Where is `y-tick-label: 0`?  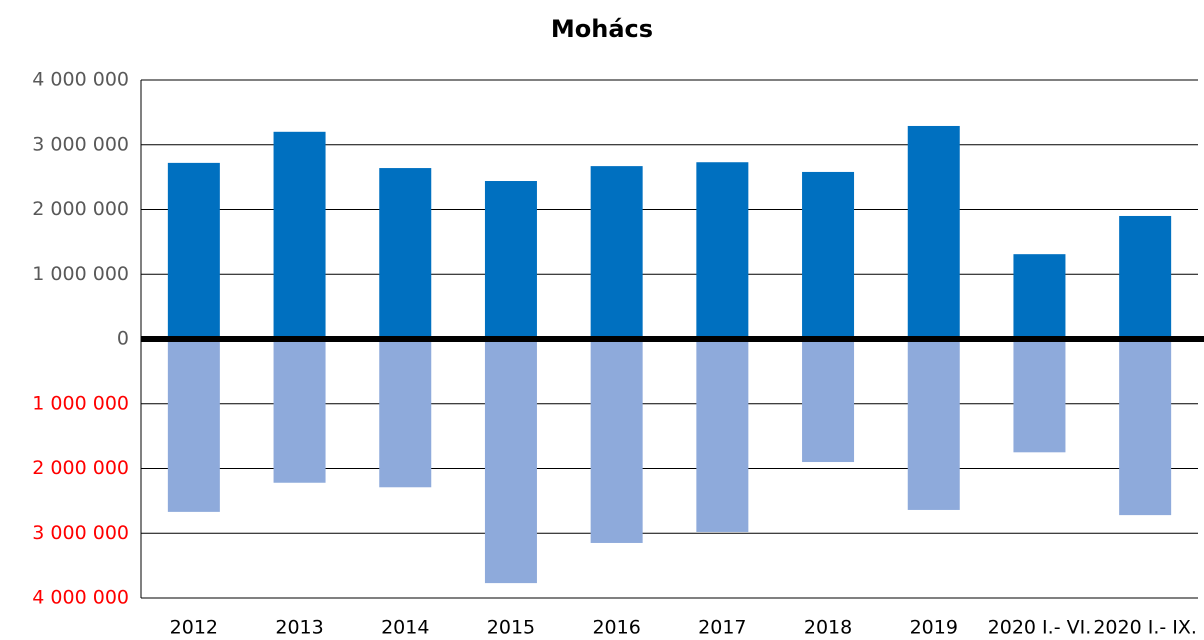 y-tick-label: 0 is located at coordinates (123, 339).